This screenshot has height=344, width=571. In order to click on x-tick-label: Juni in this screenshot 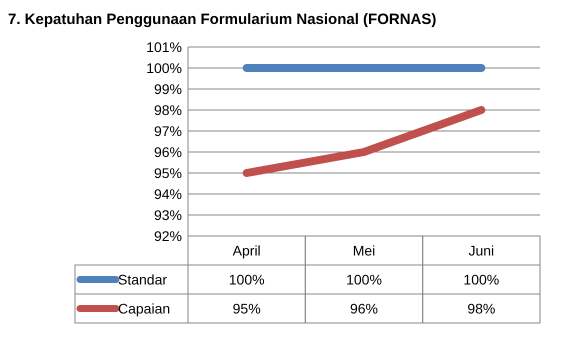, I will do `click(481, 250)`.